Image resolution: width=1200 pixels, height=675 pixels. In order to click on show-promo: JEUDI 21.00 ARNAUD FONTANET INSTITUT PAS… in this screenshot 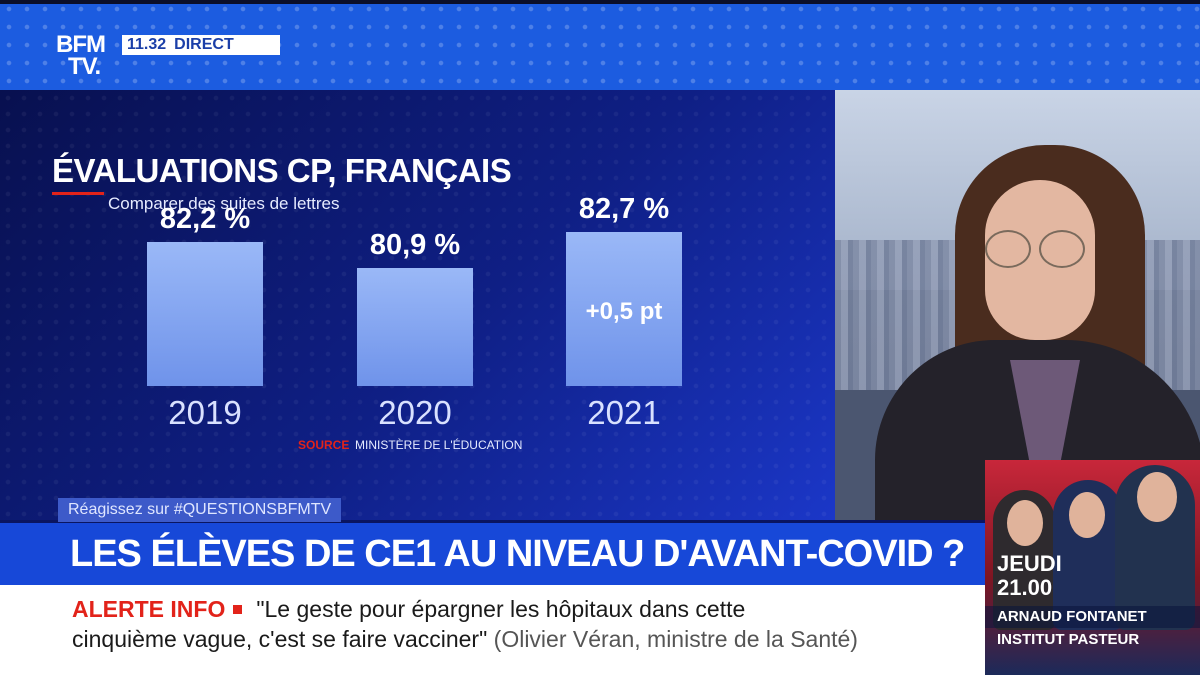, I will do `click(1092, 567)`.